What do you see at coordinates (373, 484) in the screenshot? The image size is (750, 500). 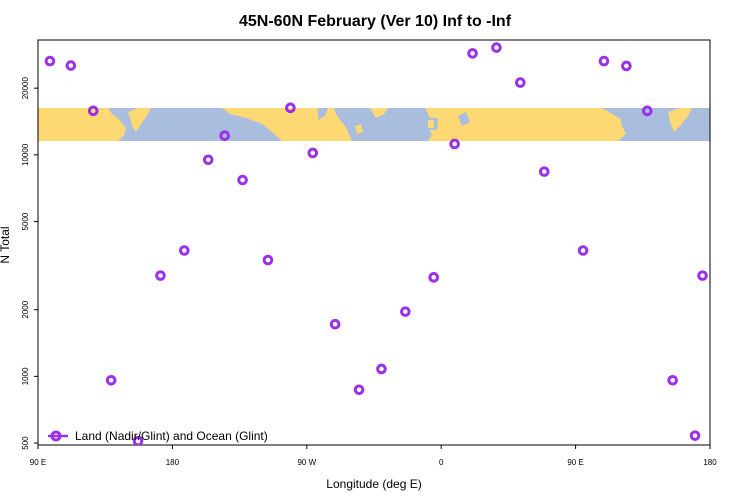 I see `x-axis-label: Longitude (deg E)` at bounding box center [373, 484].